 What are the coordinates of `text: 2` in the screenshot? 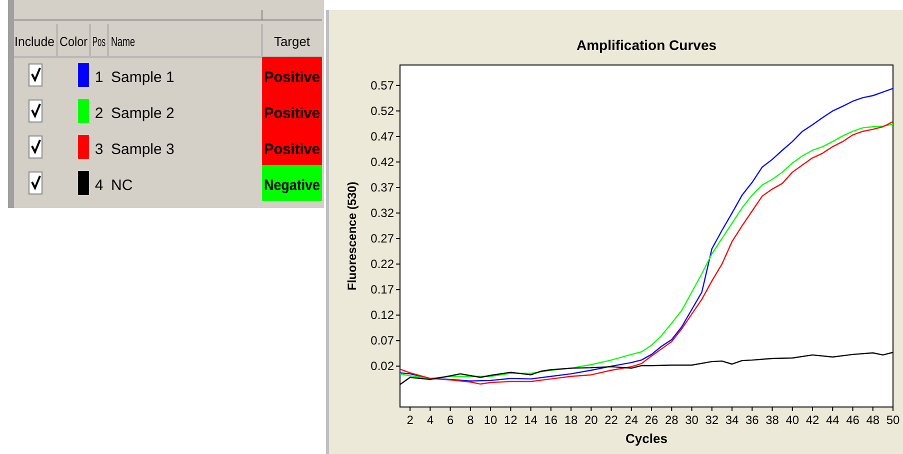 It's located at (99, 113).